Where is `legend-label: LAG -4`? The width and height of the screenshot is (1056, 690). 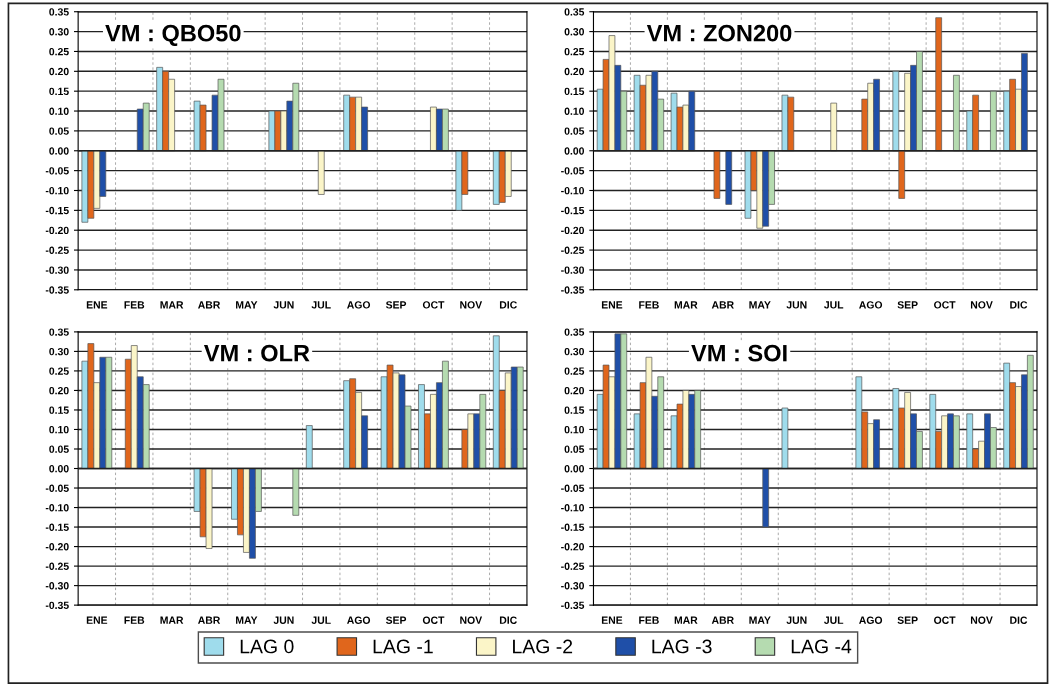 legend-label: LAG -4 is located at coordinates (821, 646).